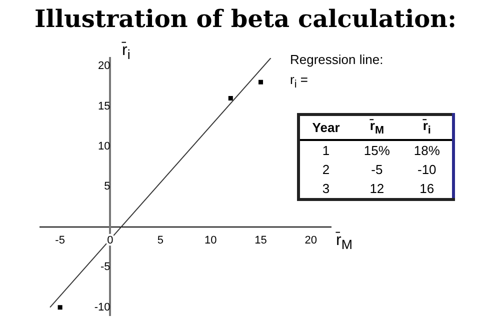  Describe the element at coordinates (107, 186) in the screenshot. I see `y-tick-label: 5` at that location.